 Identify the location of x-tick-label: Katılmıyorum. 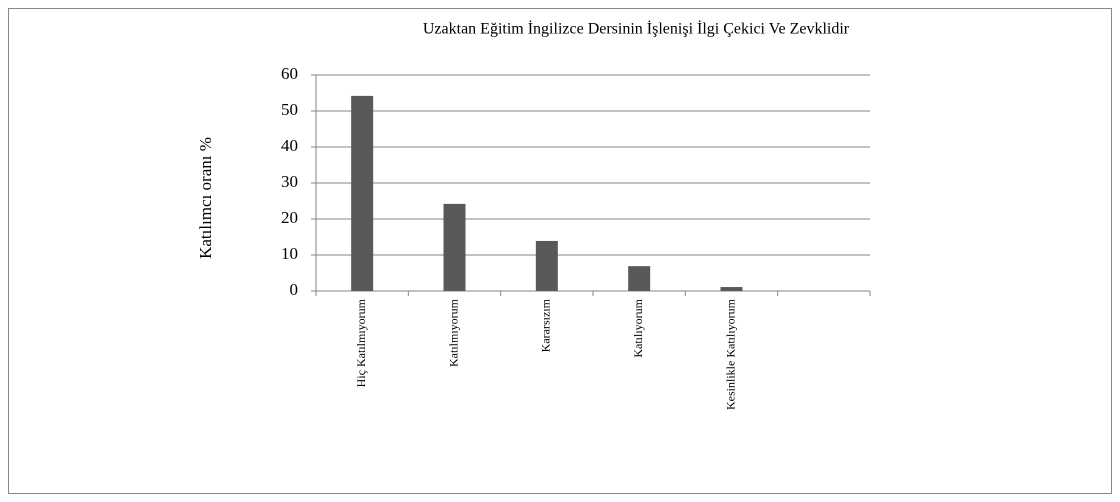
(453, 332).